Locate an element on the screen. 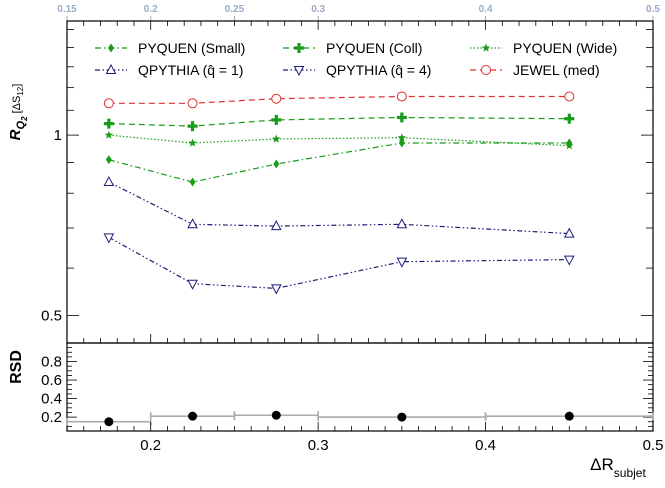 The height and width of the screenshot is (488, 665). legend-qpythia-q-1-marker is located at coordinates (111, 68).